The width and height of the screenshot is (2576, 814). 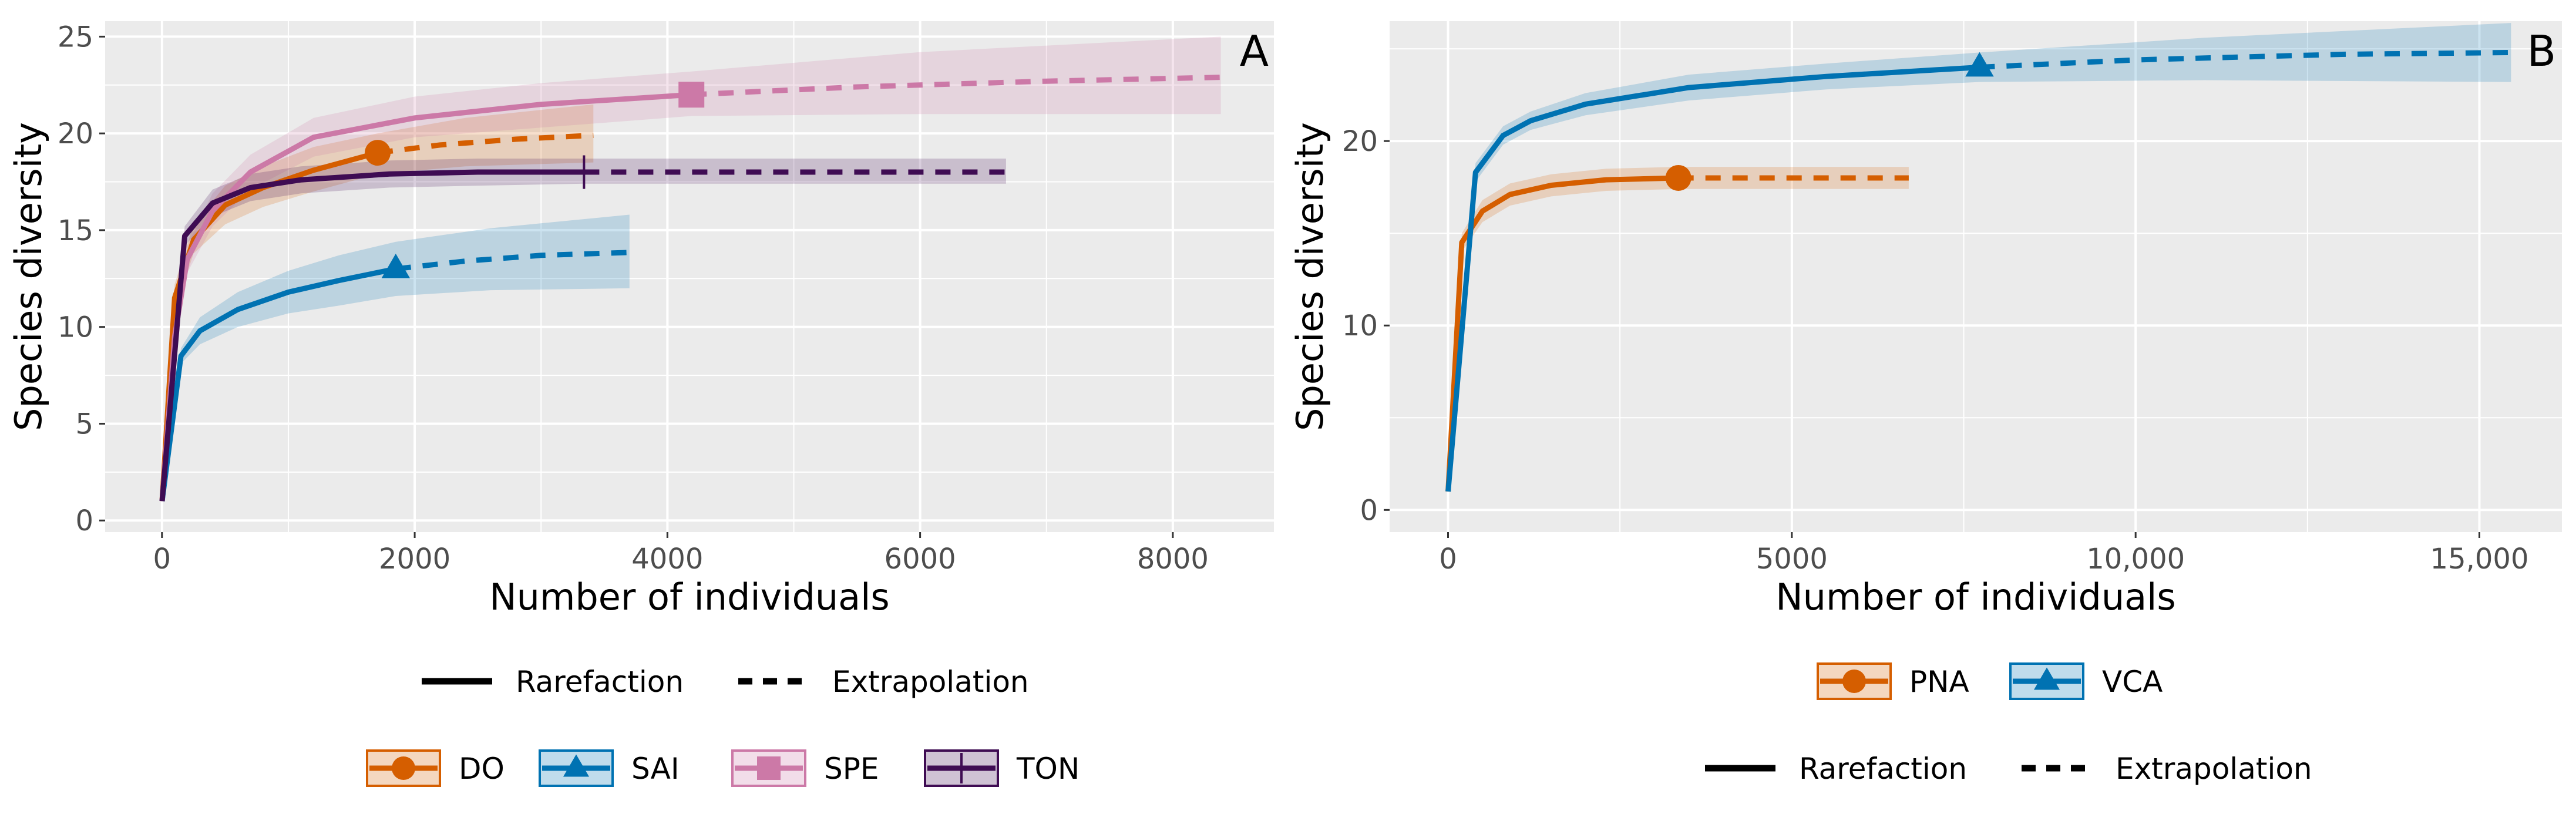 I want to click on extrapolation-line-spe, so click(x=956, y=86).